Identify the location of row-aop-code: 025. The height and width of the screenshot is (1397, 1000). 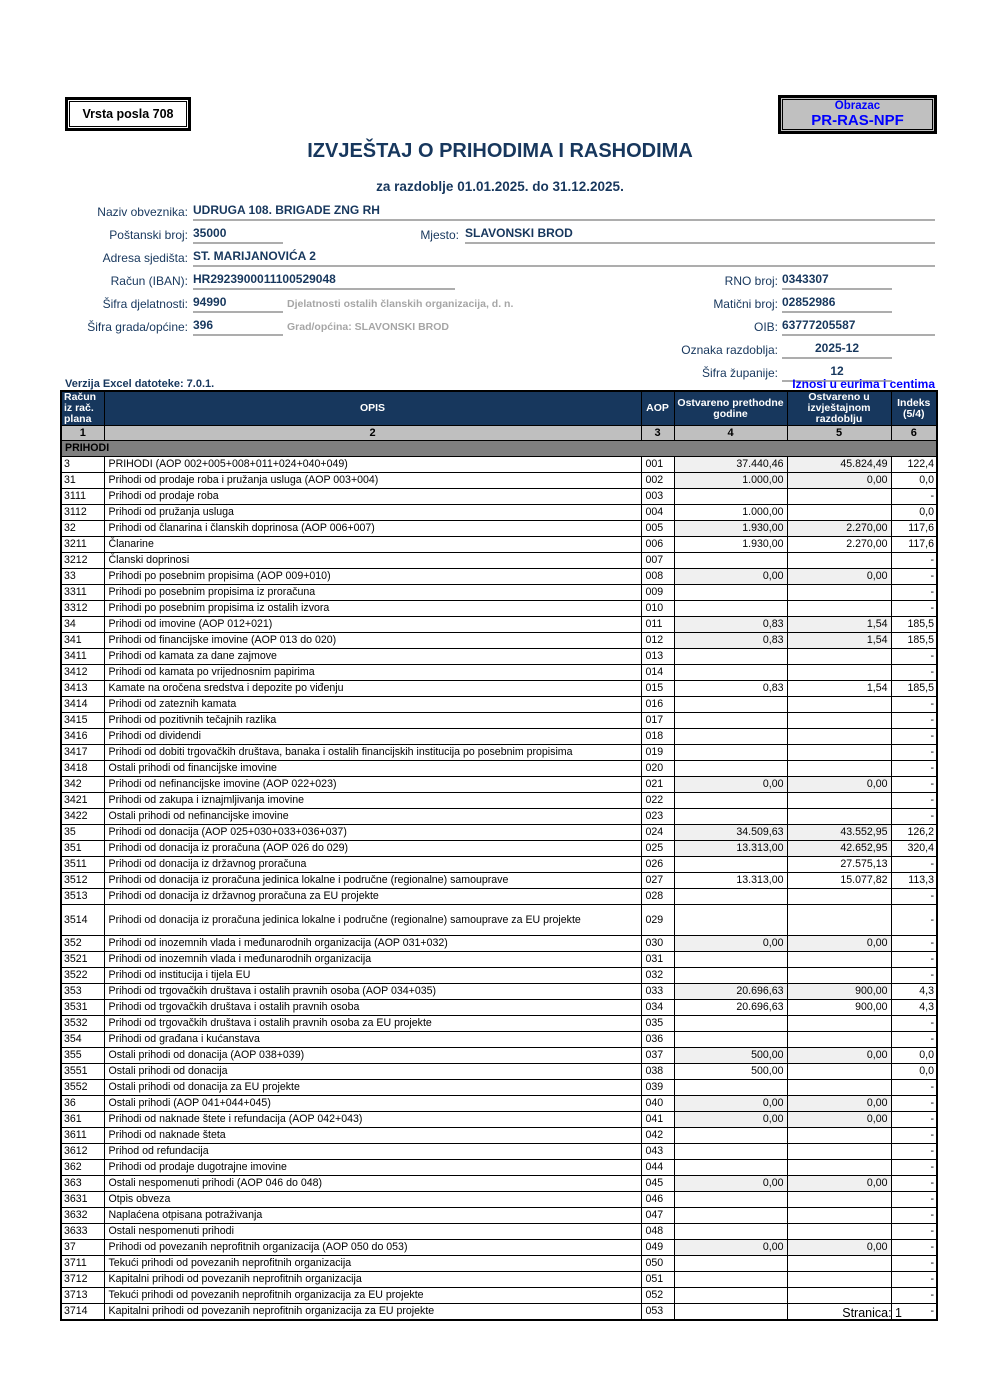
(657, 848).